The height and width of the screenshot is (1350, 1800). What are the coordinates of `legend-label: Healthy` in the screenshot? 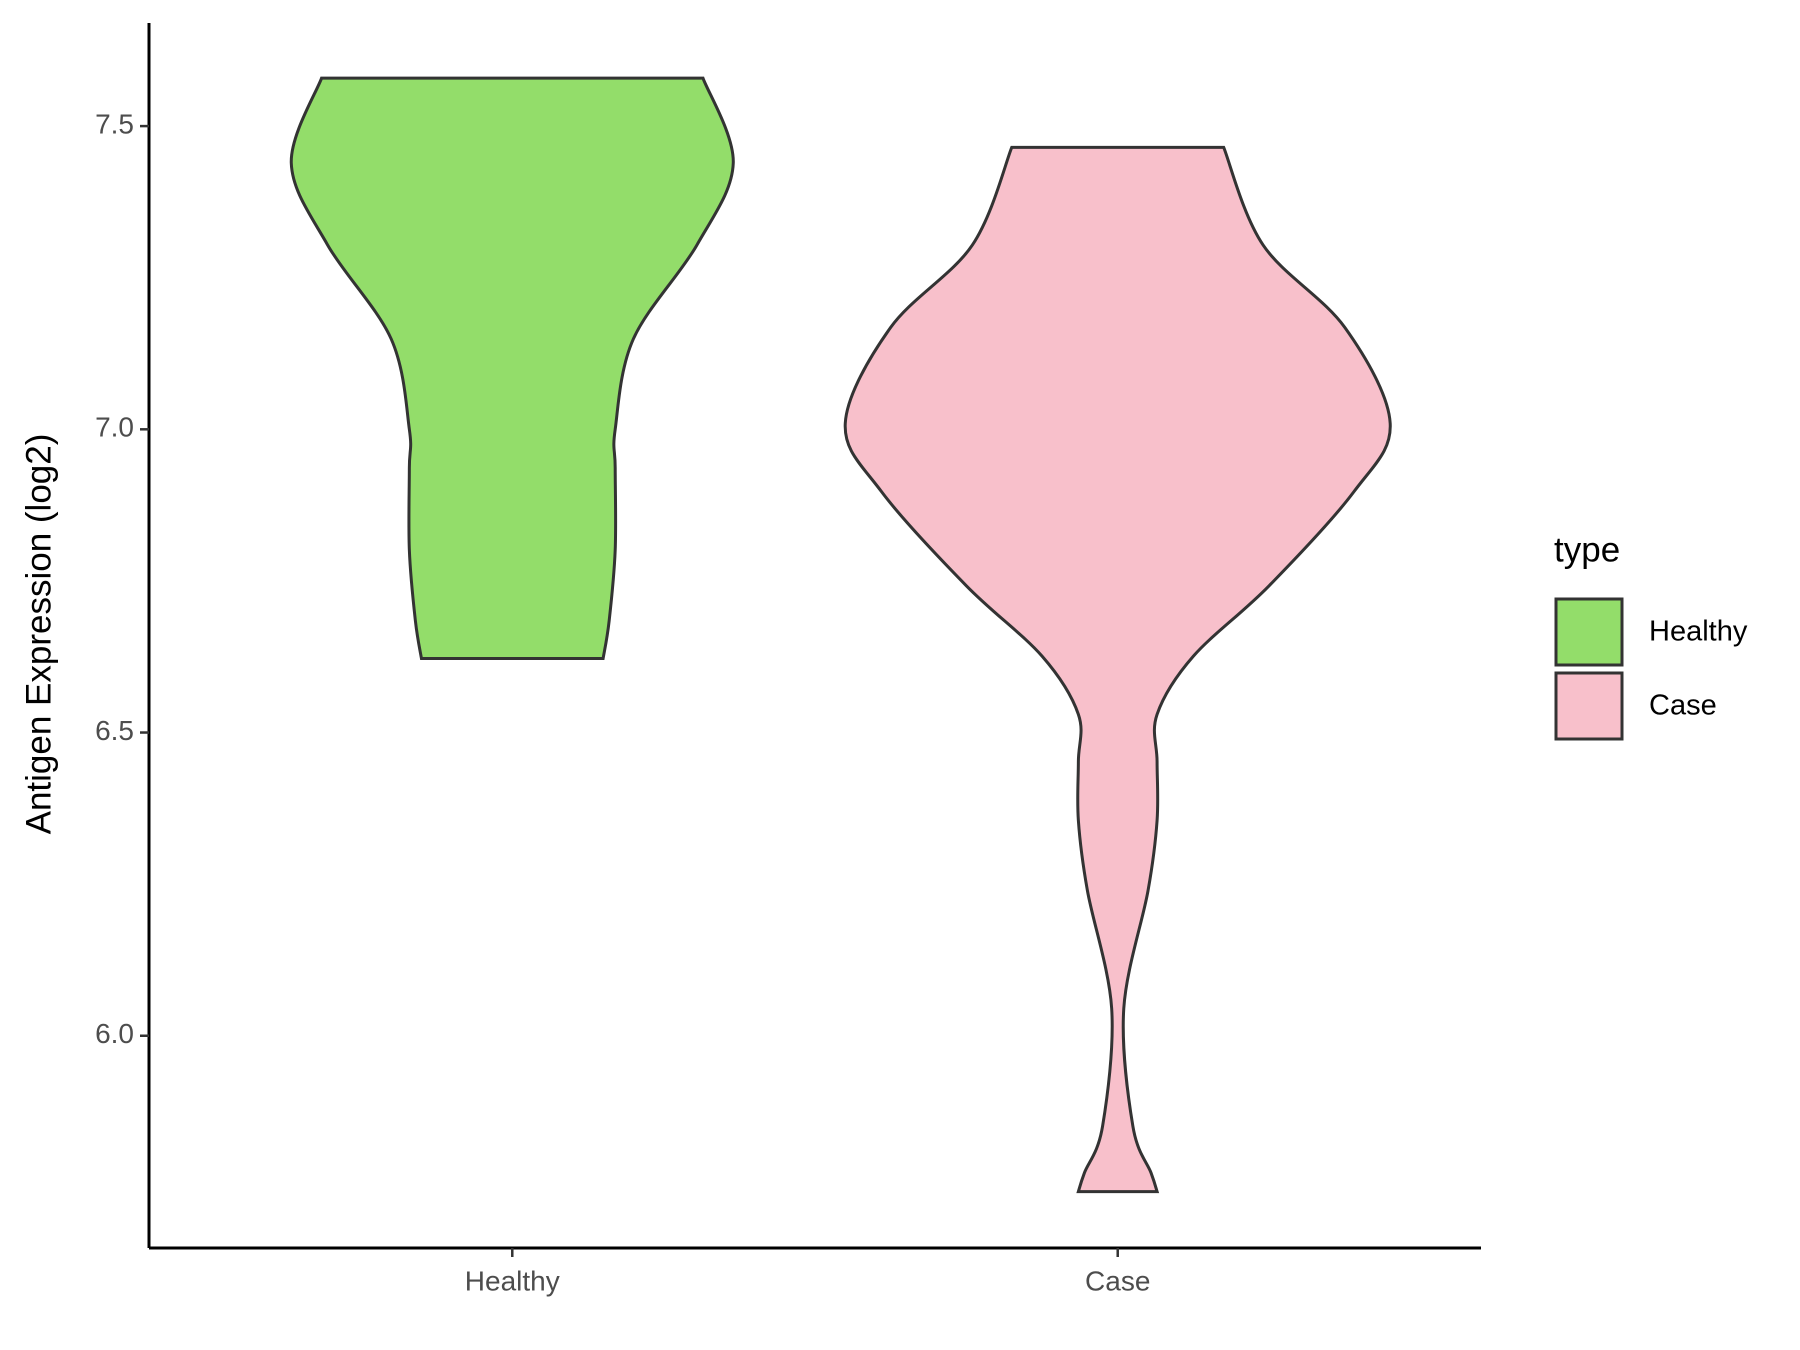 It's located at (1698, 632).